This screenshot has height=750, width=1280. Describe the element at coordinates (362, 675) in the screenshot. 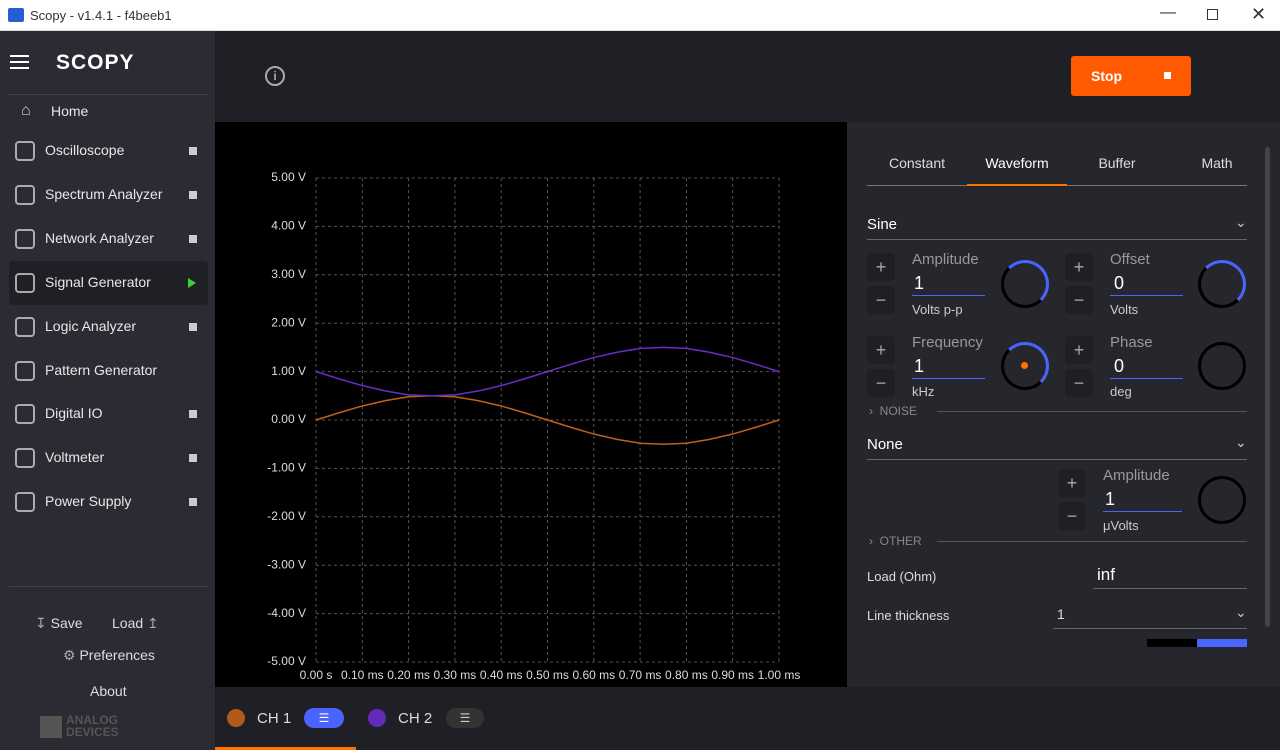

I see `x-tick-label: 0.10 ms` at that location.